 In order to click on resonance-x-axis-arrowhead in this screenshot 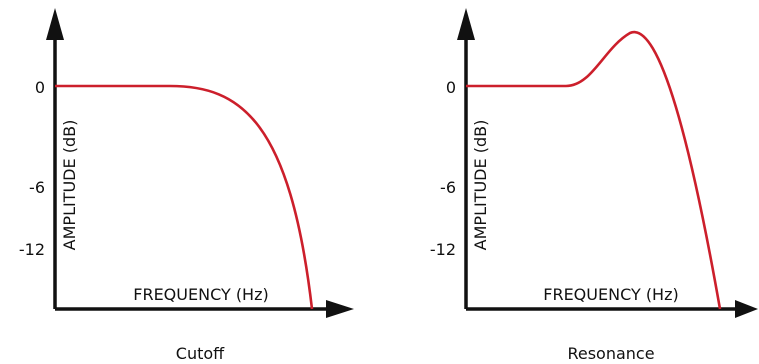, I will do `click(746, 309)`.